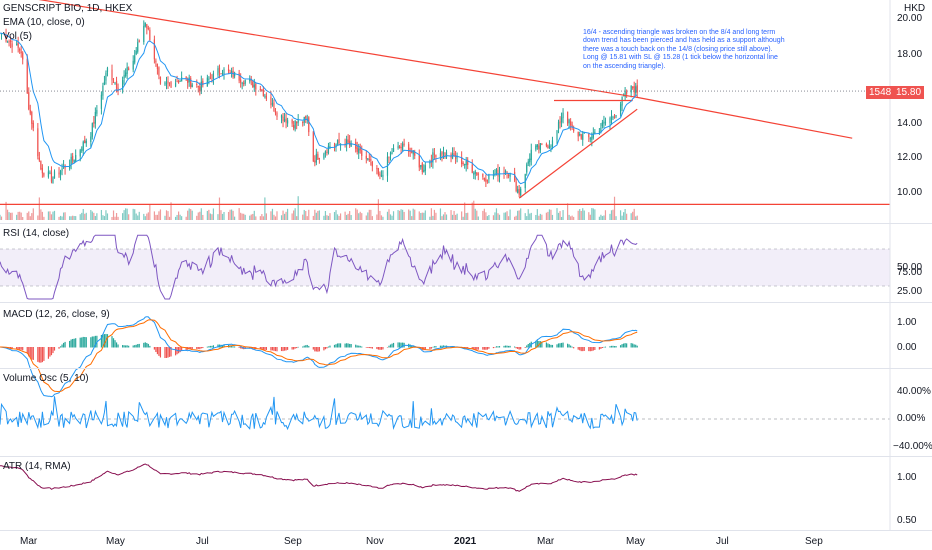 The image size is (932, 550). What do you see at coordinates (910, 267) in the screenshot?
I see `rsi-tick: 50.00` at bounding box center [910, 267].